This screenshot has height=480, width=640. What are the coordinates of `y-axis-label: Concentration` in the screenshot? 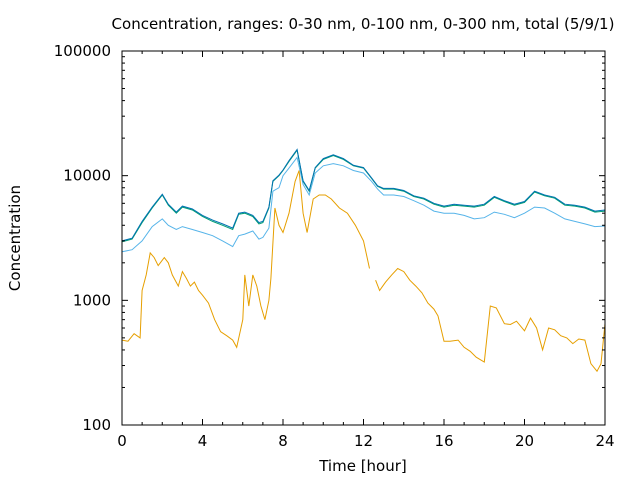 It's located at (15, 238).